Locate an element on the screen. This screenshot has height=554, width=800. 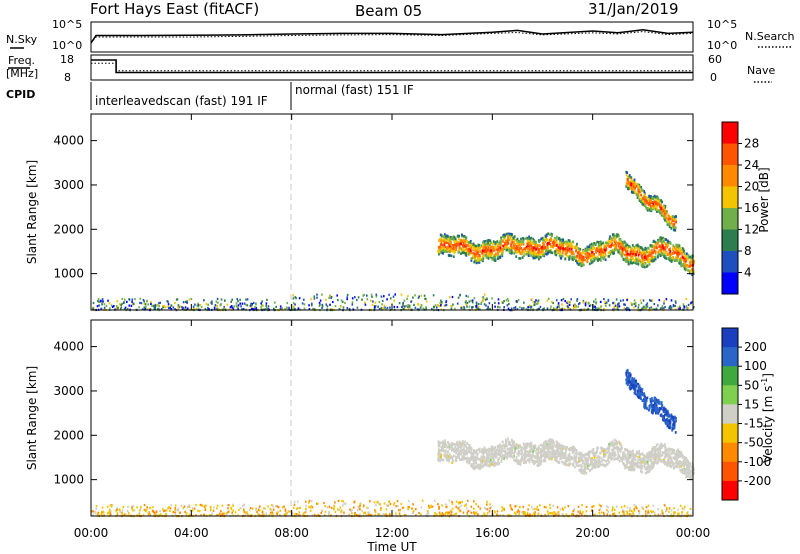
freq-panel-frame is located at coordinates (392, 67).